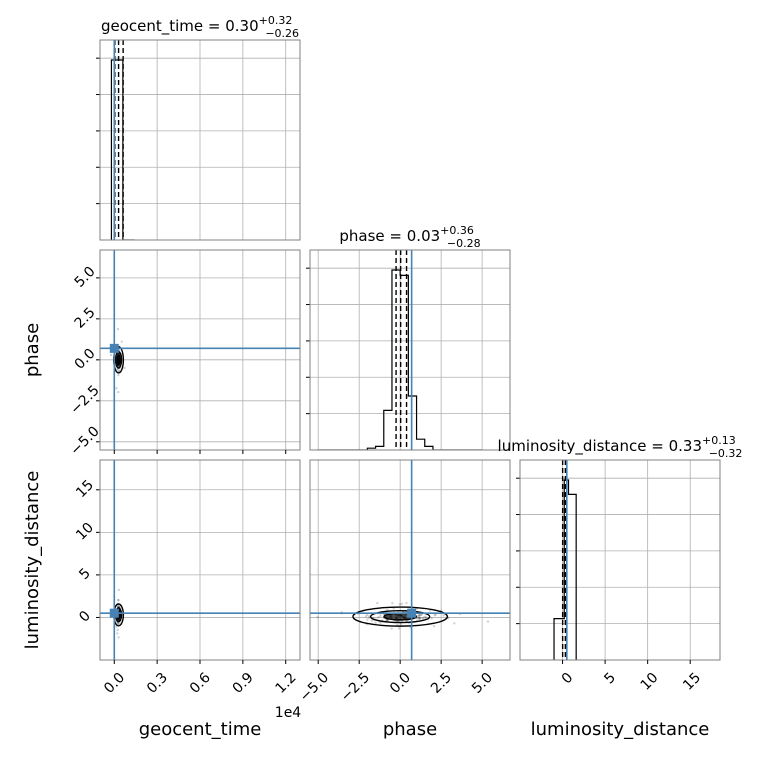  What do you see at coordinates (85, 617) in the screenshot?
I see `y-tick-label: 0` at bounding box center [85, 617].